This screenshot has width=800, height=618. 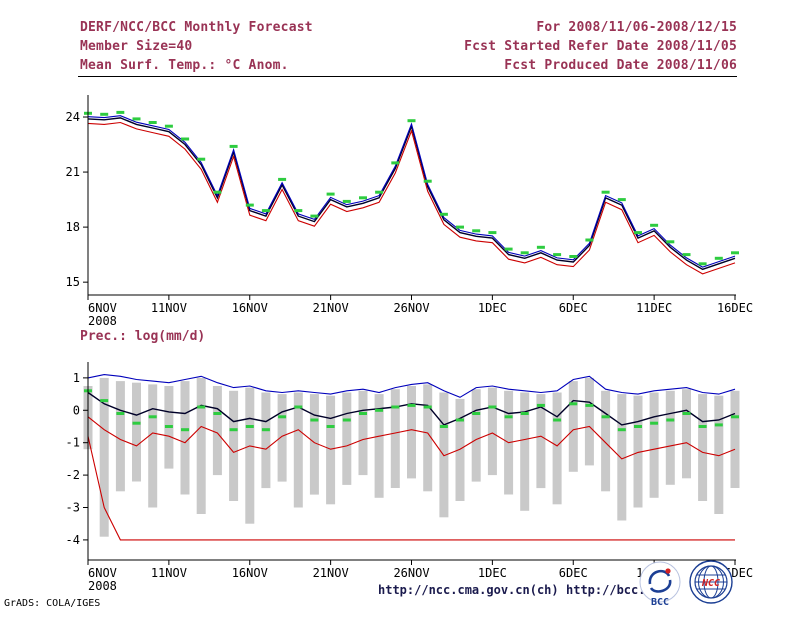 I want to click on bcc-logo-ring, so click(x=660, y=582).